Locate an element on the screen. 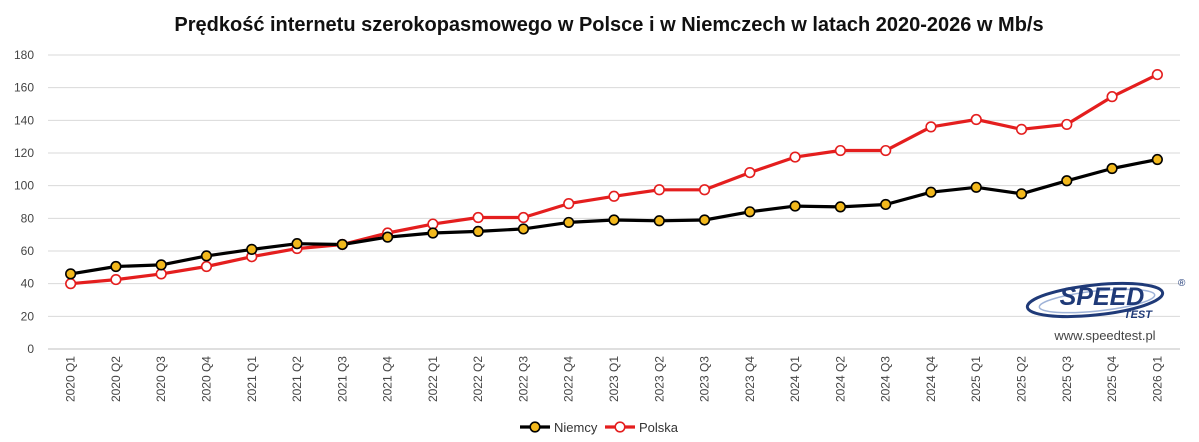 This screenshot has width=1199, height=442. x-tick-label: 2021 Q1 is located at coordinates (252, 379).